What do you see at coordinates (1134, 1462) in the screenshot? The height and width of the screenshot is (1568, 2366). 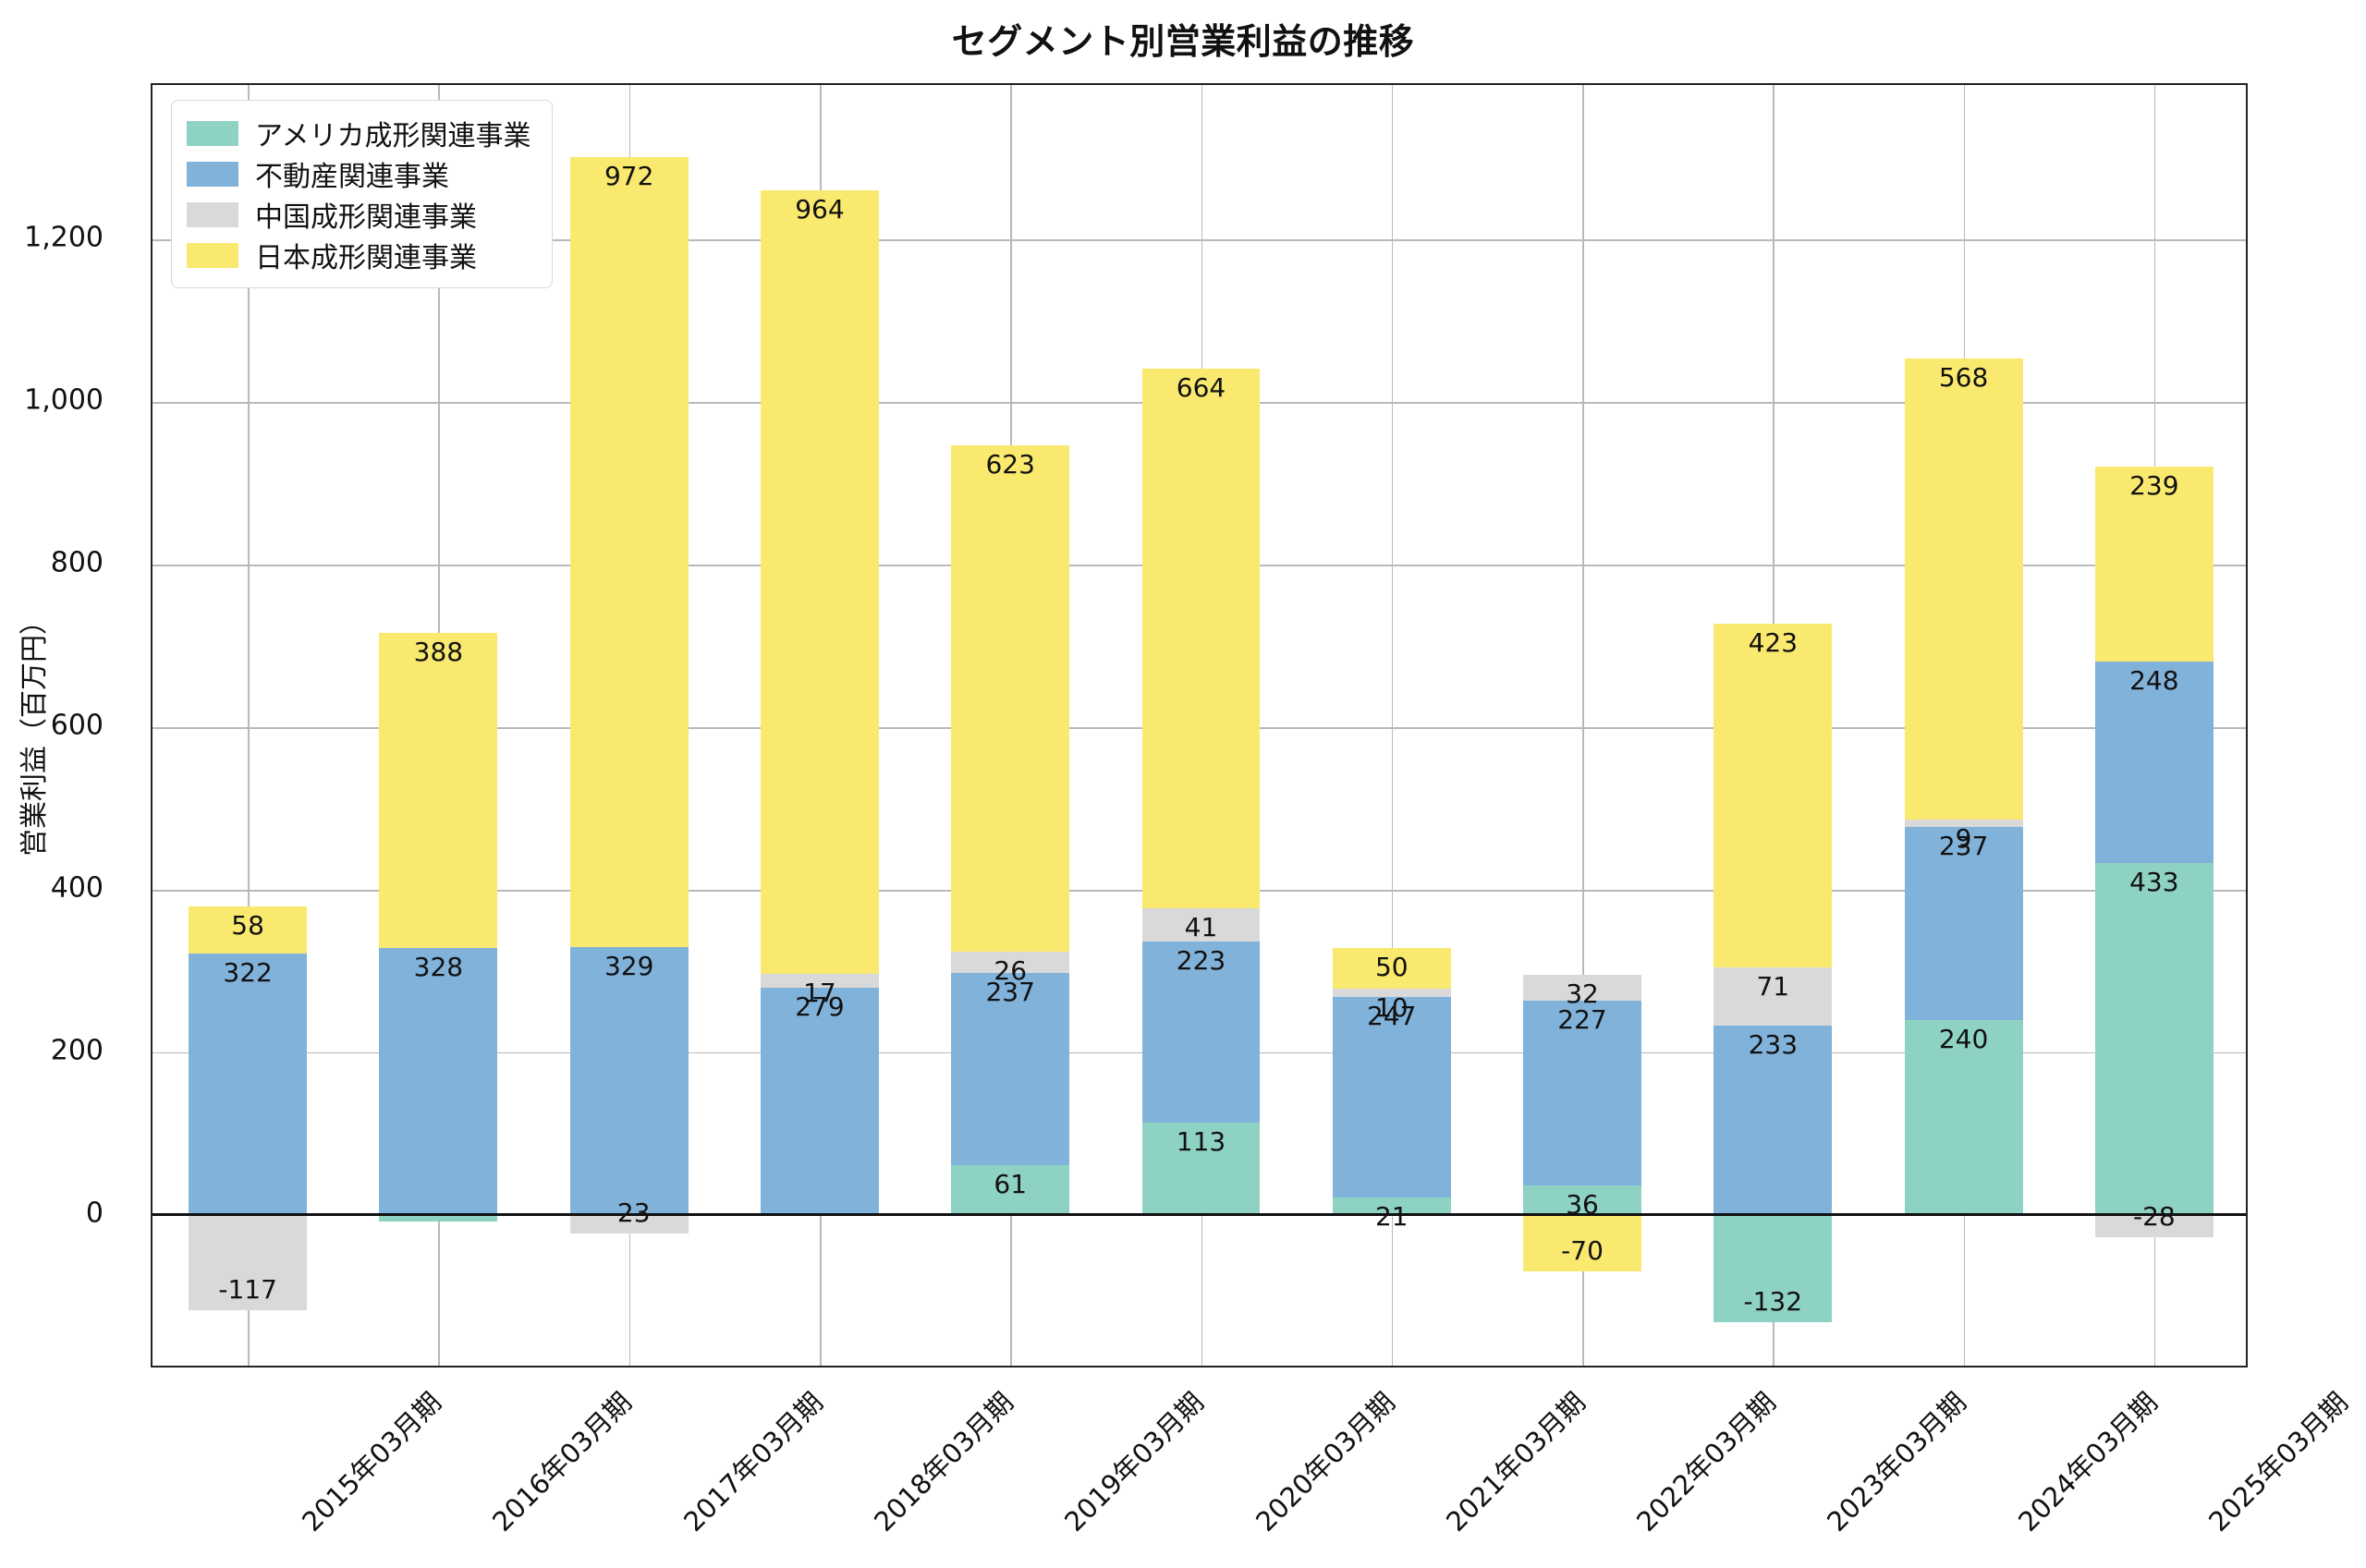 I see `x-axis-tick: 2019年03月期` at bounding box center [1134, 1462].